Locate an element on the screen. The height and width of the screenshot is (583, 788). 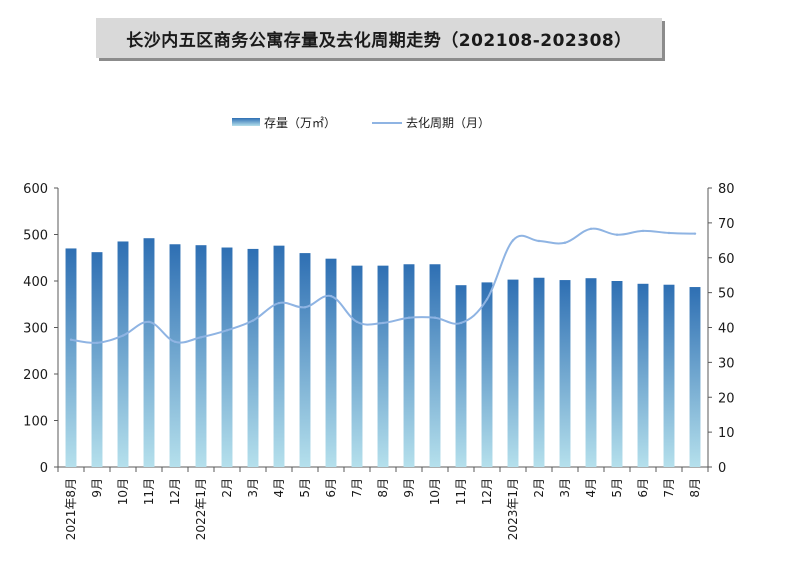
y-right-tick-label: 40 is located at coordinates (726, 329).